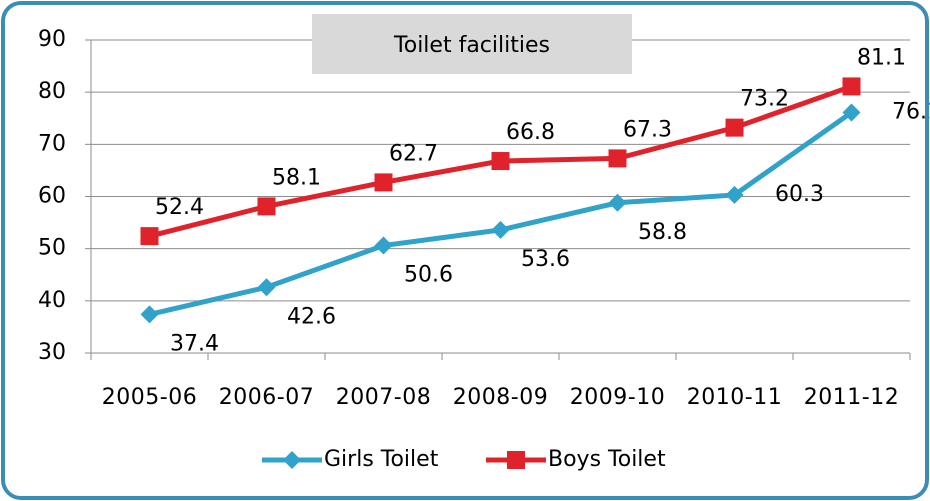  Describe the element at coordinates (149, 397) in the screenshot. I see `x-tick-label: 2005-06` at that location.